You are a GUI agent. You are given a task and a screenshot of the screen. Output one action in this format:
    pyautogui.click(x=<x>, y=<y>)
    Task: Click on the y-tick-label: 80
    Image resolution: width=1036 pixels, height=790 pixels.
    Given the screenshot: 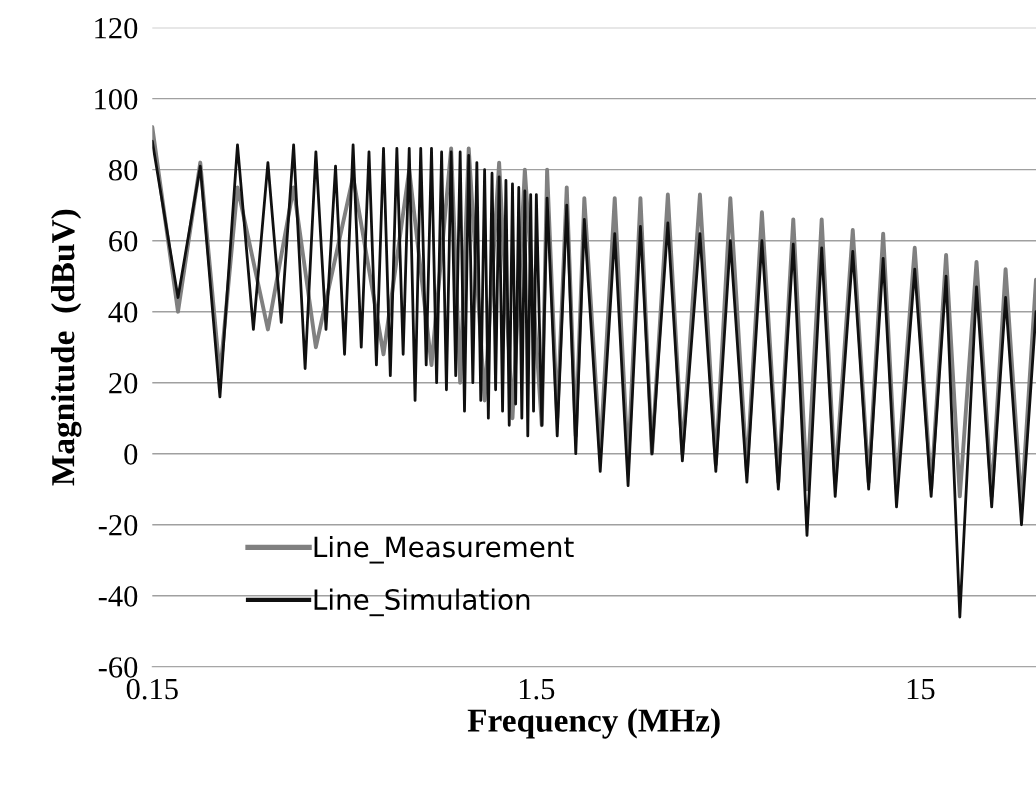 What is the action you would take?
    pyautogui.click(x=123, y=170)
    